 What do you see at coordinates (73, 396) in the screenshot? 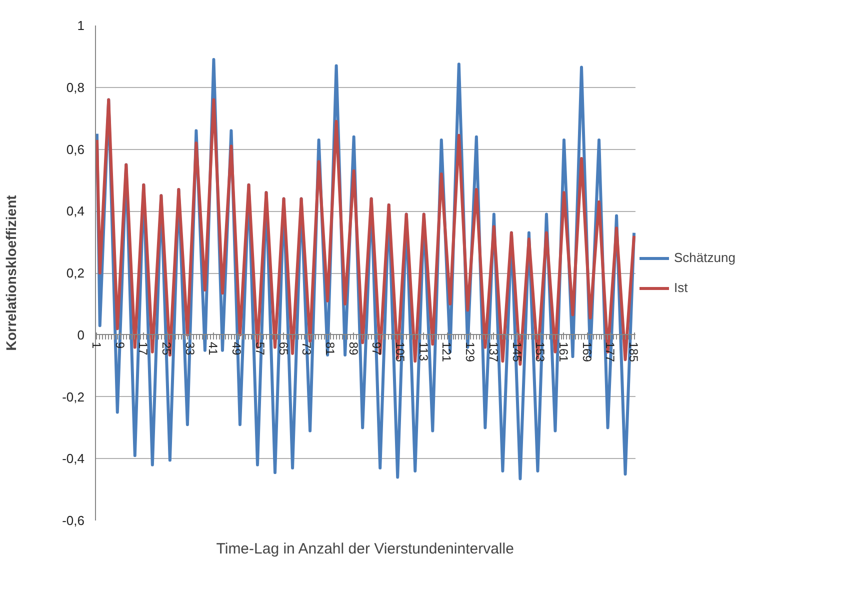
I see `y-tick-label: -0,2` at bounding box center [73, 396].